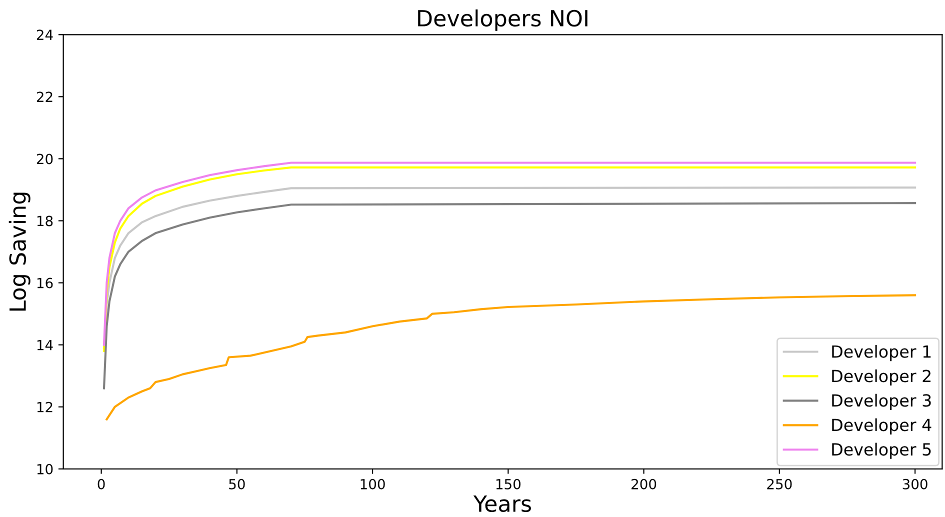 This screenshot has height=517, width=945. What do you see at coordinates (779, 484) in the screenshot?
I see `x-tick-label: 250` at bounding box center [779, 484].